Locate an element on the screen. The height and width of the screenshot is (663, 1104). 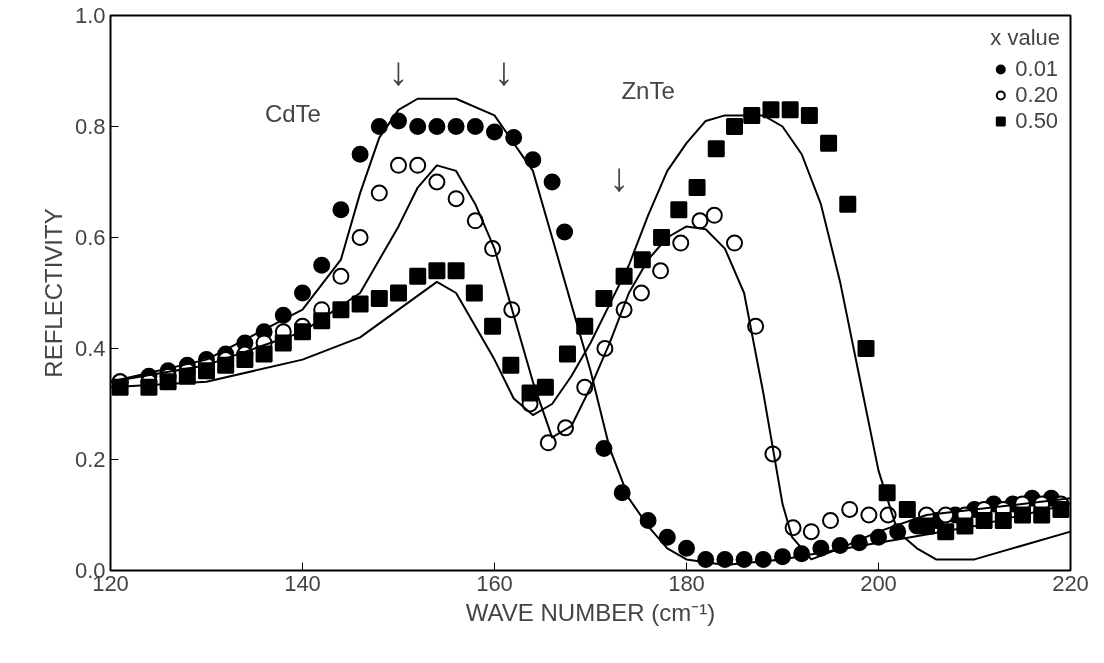
legend-label: 0.20 is located at coordinates (1037, 95).